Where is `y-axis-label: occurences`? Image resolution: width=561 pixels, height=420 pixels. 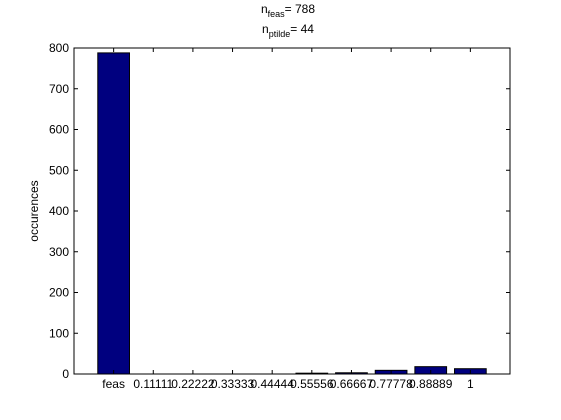
y-axis-label: occurences is located at coordinates (34, 210).